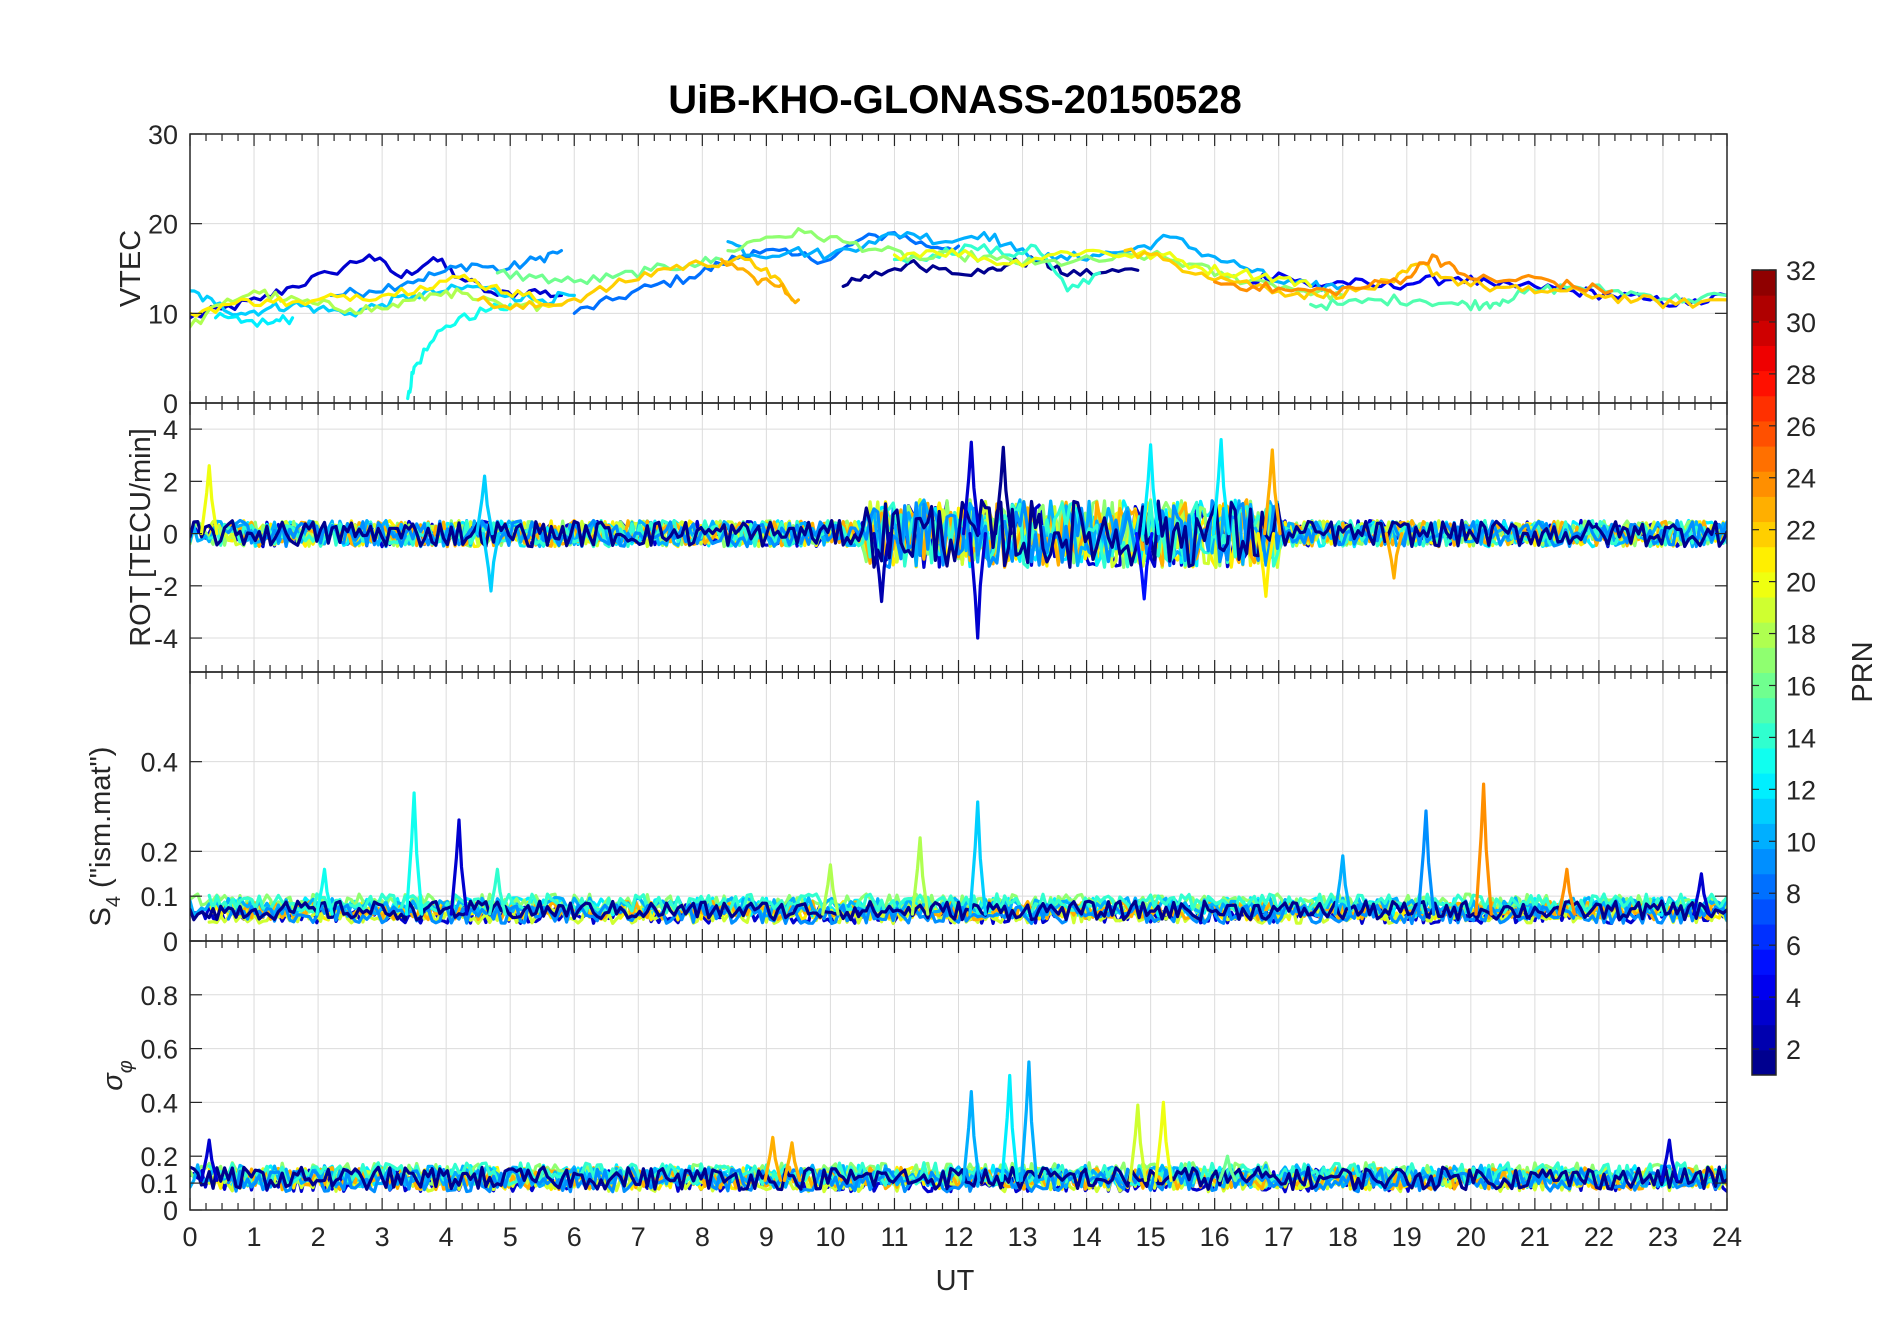  What do you see at coordinates (318, 1237) in the screenshot?
I see `x-tick-label: 2` at bounding box center [318, 1237].